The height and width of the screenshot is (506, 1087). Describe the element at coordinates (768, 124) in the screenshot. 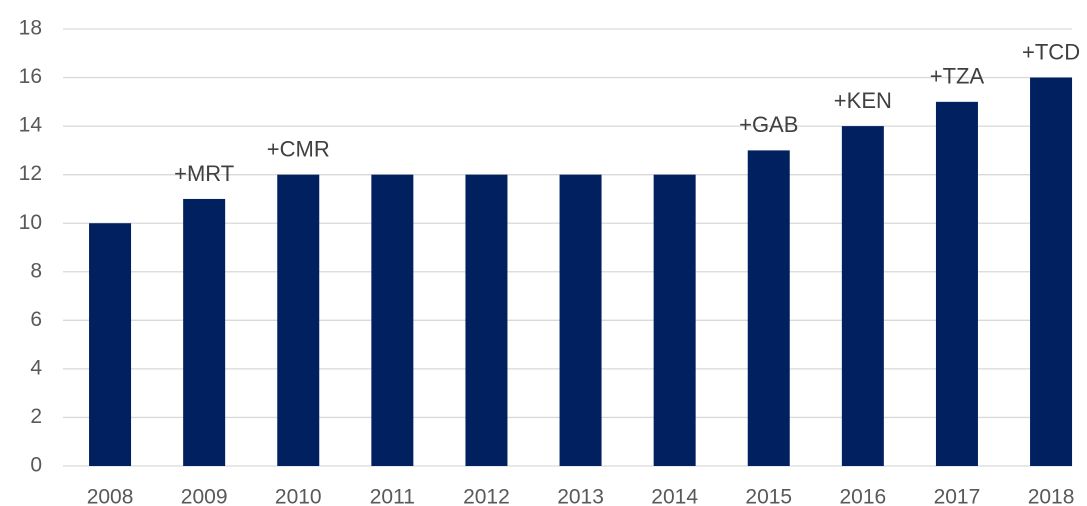

I see `annotation: +GAB` at that location.